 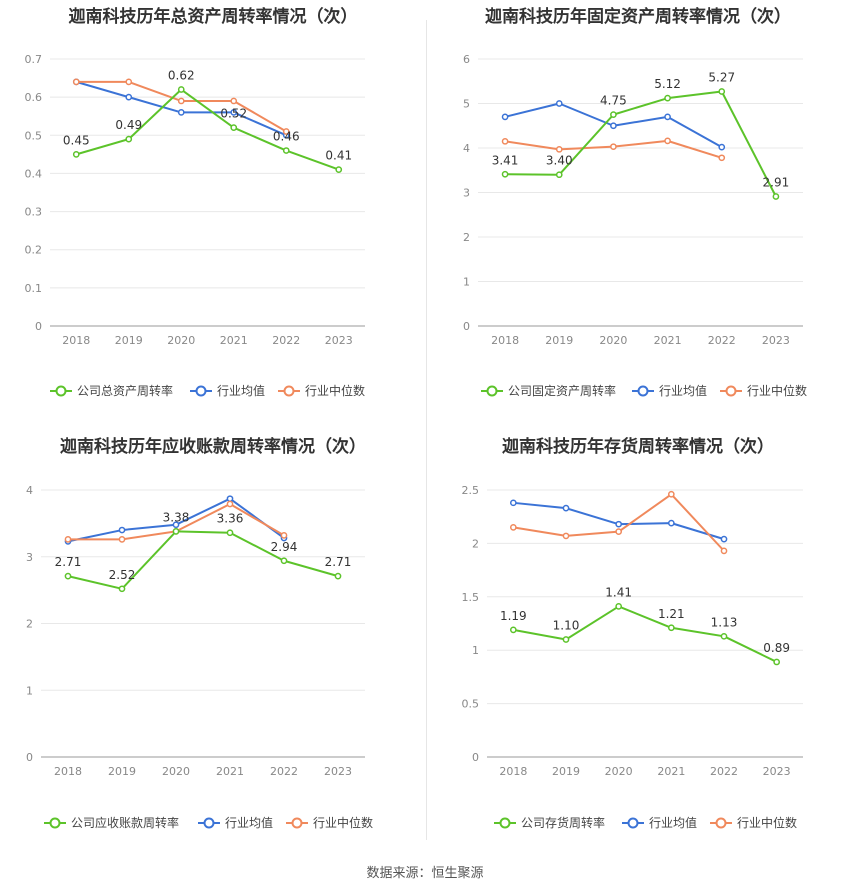 What do you see at coordinates (618, 592) in the screenshot?
I see `data-label: 1.41` at bounding box center [618, 592].